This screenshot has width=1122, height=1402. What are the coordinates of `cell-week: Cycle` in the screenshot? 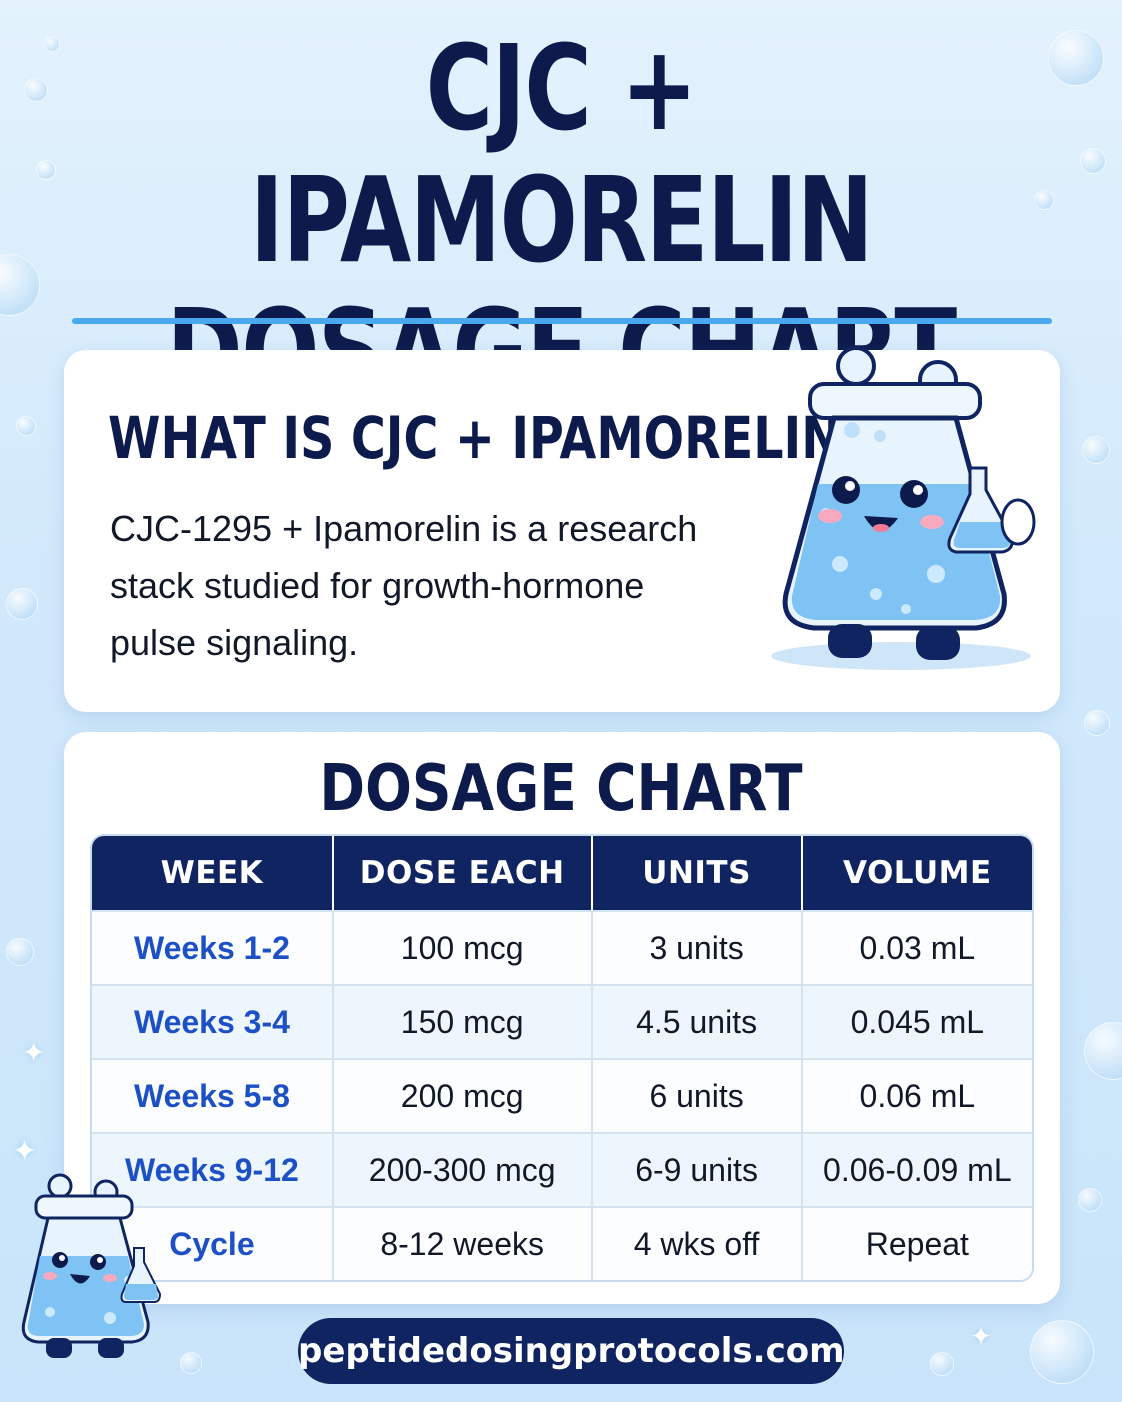 It's located at (213, 1243).